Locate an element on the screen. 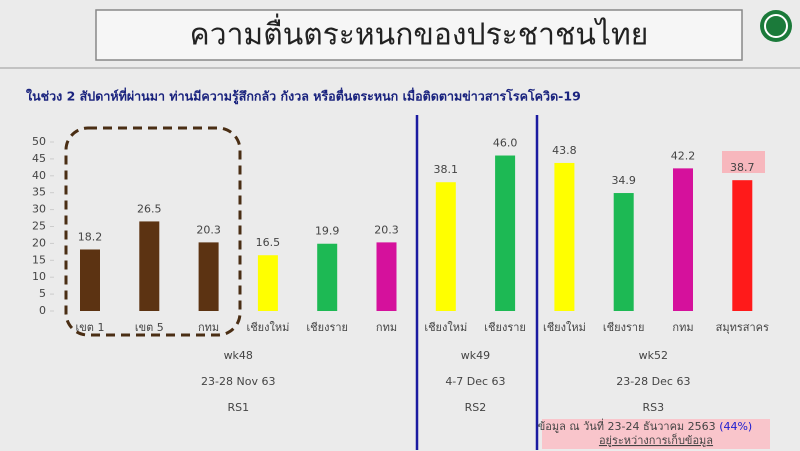  group-dates: 23-28 Nov 63 is located at coordinates (238, 381).